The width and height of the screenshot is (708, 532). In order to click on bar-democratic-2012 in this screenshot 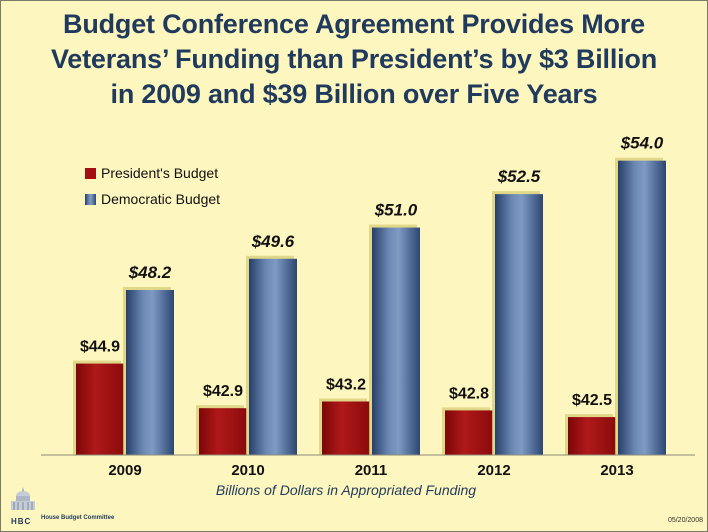, I will do `click(519, 324)`.